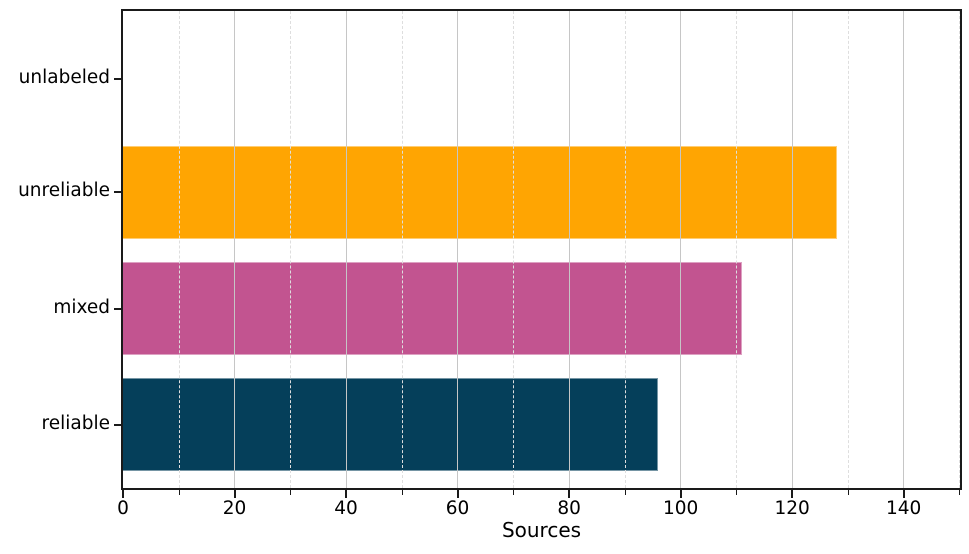  Describe the element at coordinates (123, 508) in the screenshot. I see `x-tick-label-0: 0` at that location.